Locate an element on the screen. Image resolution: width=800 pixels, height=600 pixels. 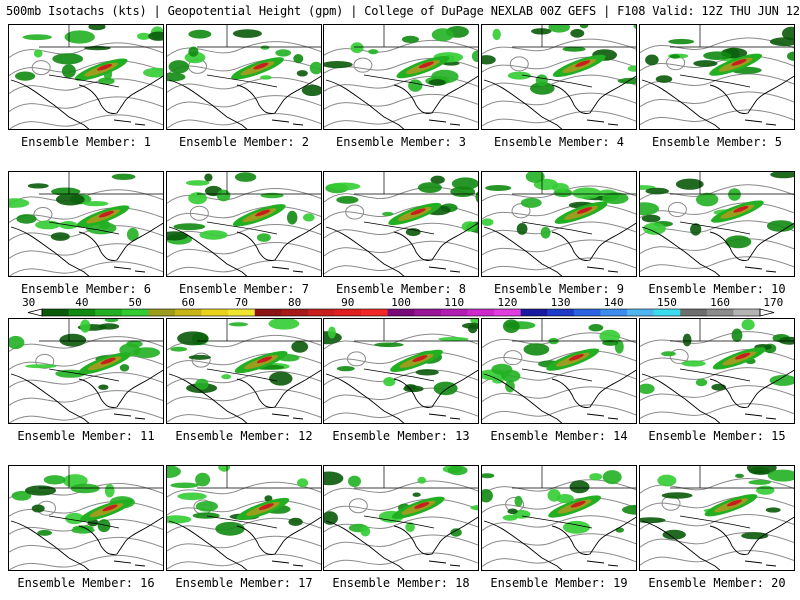
ensemble-member-label: Ensemble Member: 18 is located at coordinates (401, 583).